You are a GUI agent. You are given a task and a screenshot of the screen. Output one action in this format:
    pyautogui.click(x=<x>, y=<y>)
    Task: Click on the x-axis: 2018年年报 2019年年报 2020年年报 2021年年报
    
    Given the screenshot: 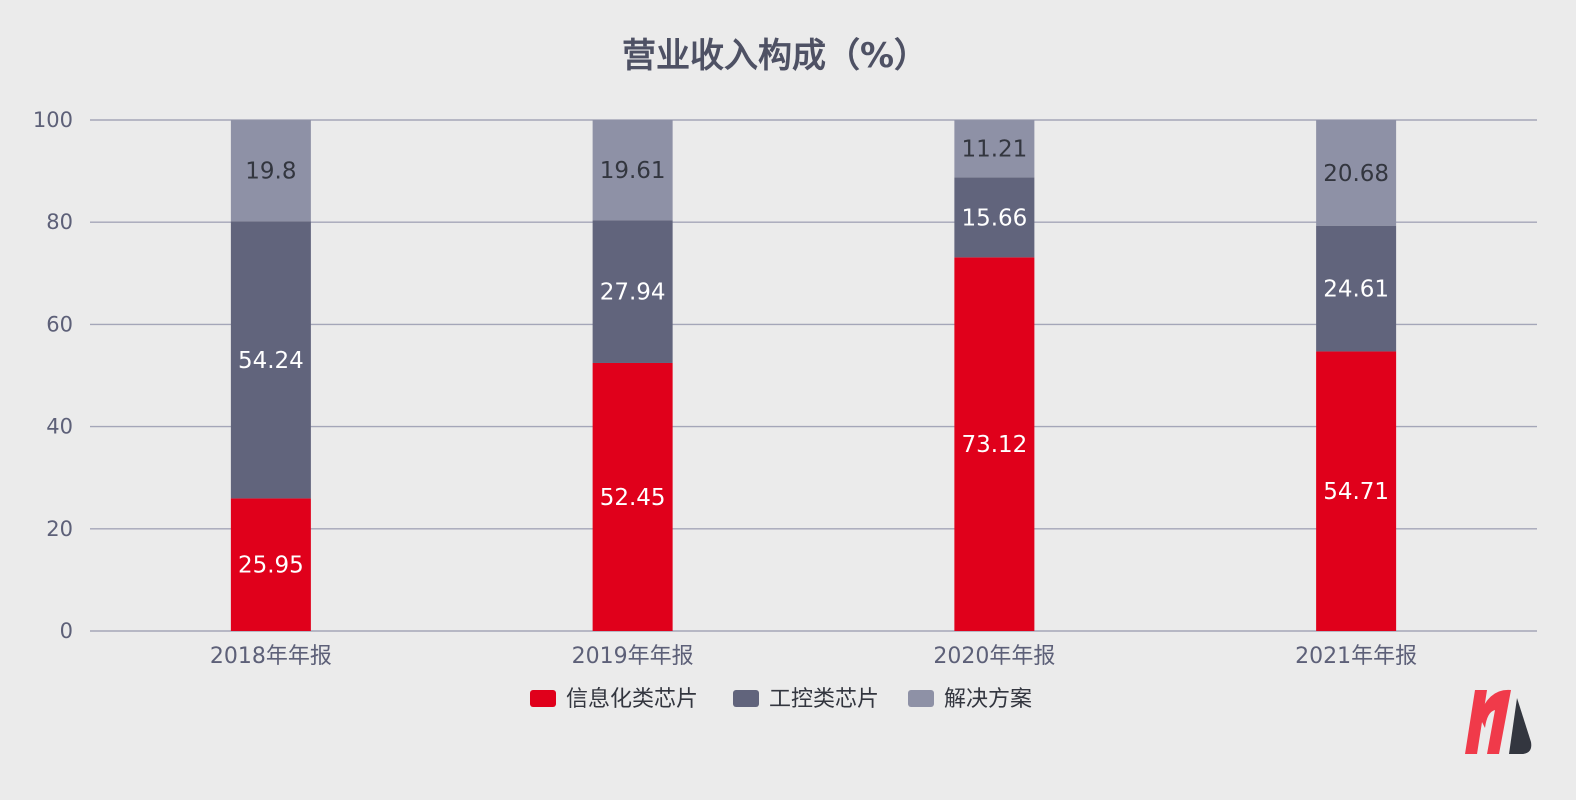 What is the action you would take?
    pyautogui.click(x=813, y=656)
    